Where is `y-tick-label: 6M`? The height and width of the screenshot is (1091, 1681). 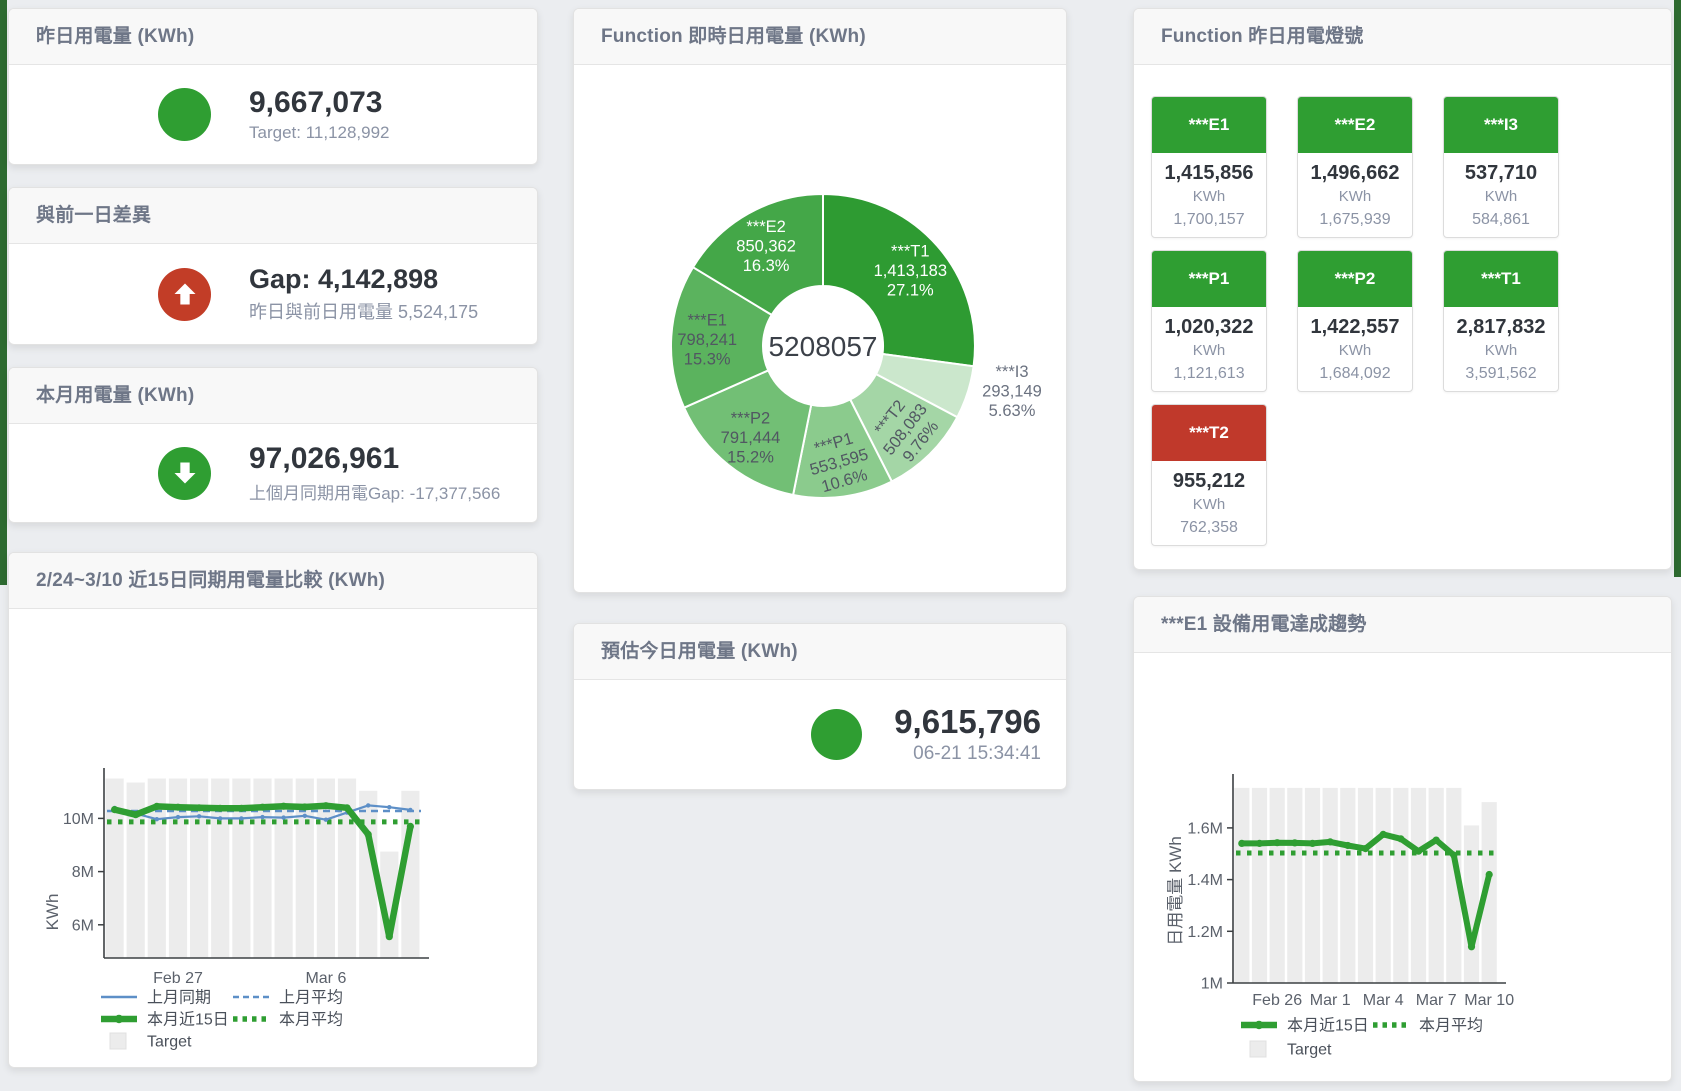 y-tick-label: 6M is located at coordinates (83, 925).